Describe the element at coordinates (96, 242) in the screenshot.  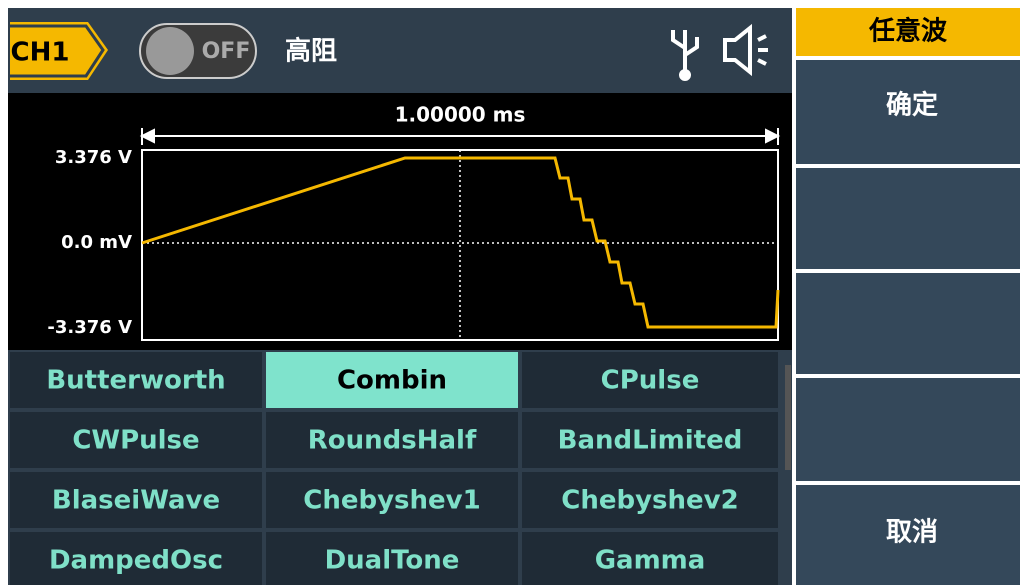
I see `mid-label: 0.0 mV` at that location.